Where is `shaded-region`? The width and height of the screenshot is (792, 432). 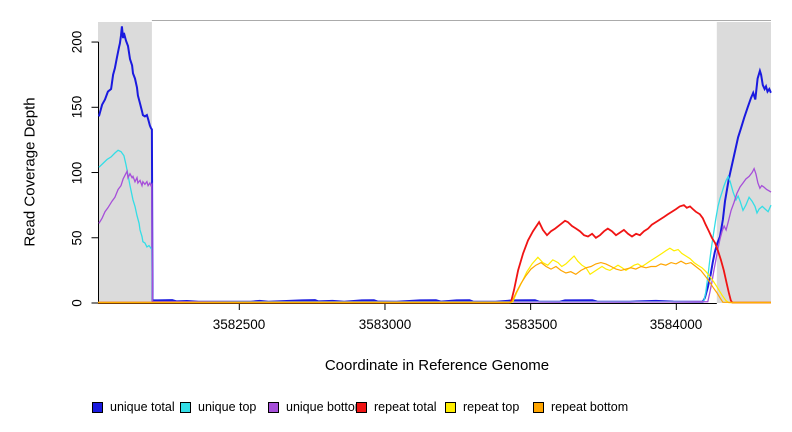 shaded-region is located at coordinates (743, 162).